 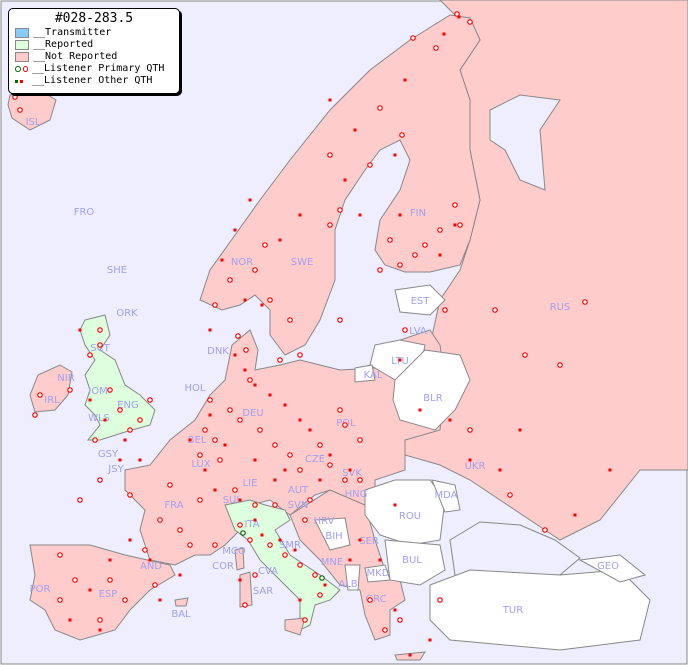 What do you see at coordinates (608, 566) in the screenshot?
I see `country-label-geo: GEO` at bounding box center [608, 566].